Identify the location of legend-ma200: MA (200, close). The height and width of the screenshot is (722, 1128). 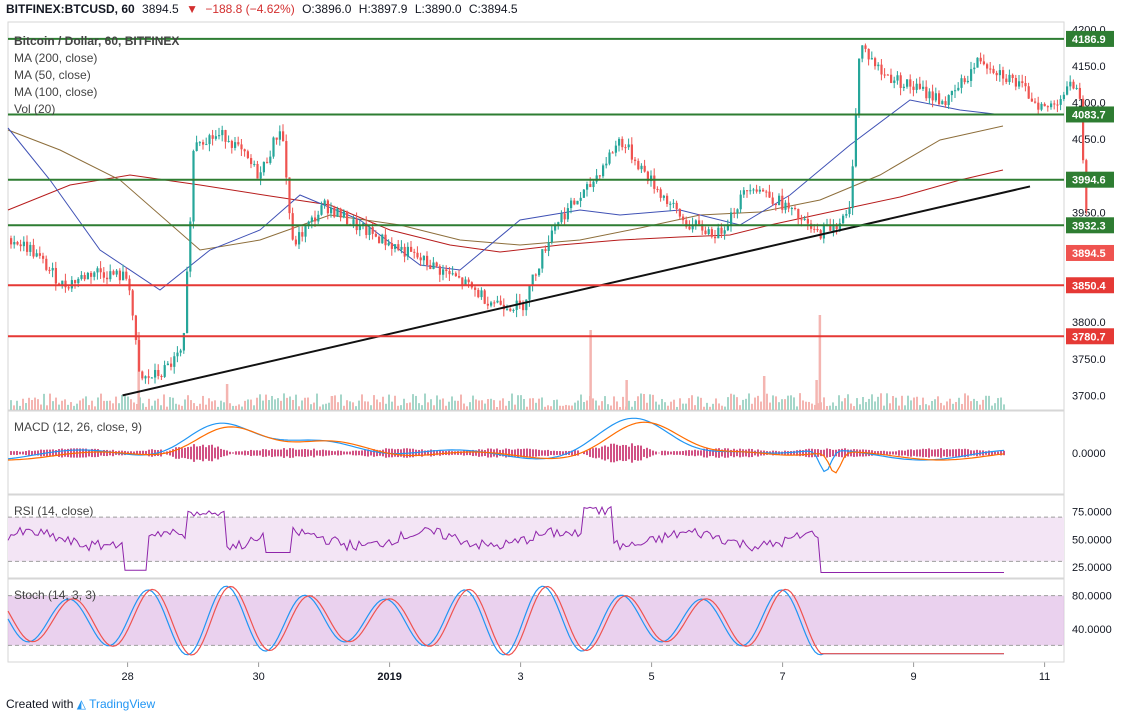
(56, 58).